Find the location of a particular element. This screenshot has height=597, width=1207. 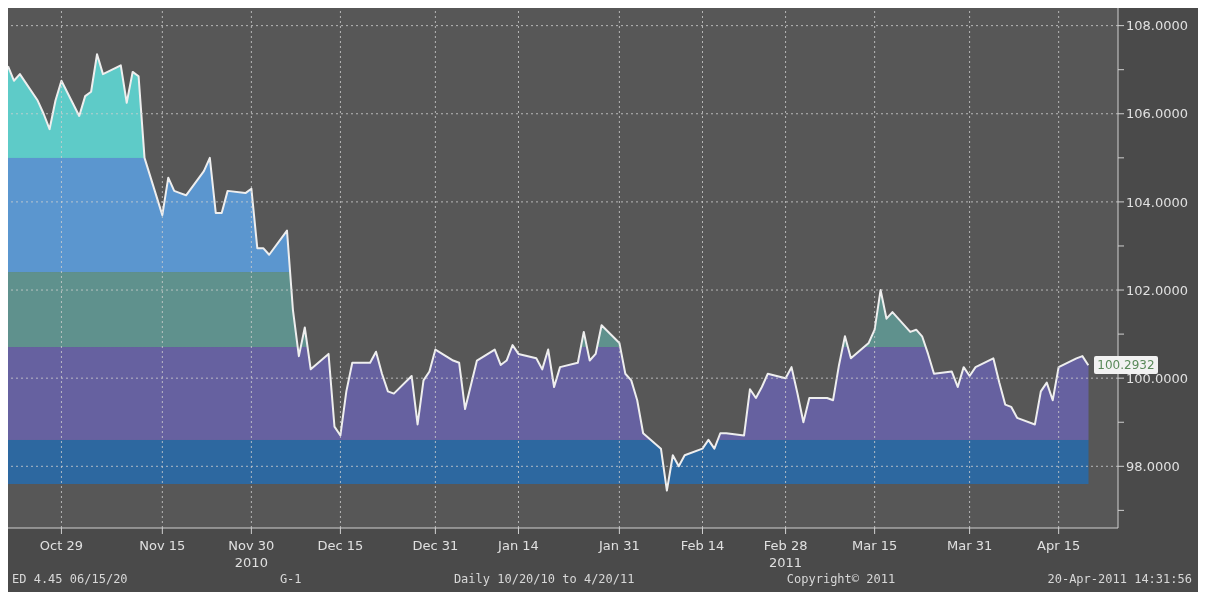

text: Copyright© 2011 is located at coordinates (841, 579).